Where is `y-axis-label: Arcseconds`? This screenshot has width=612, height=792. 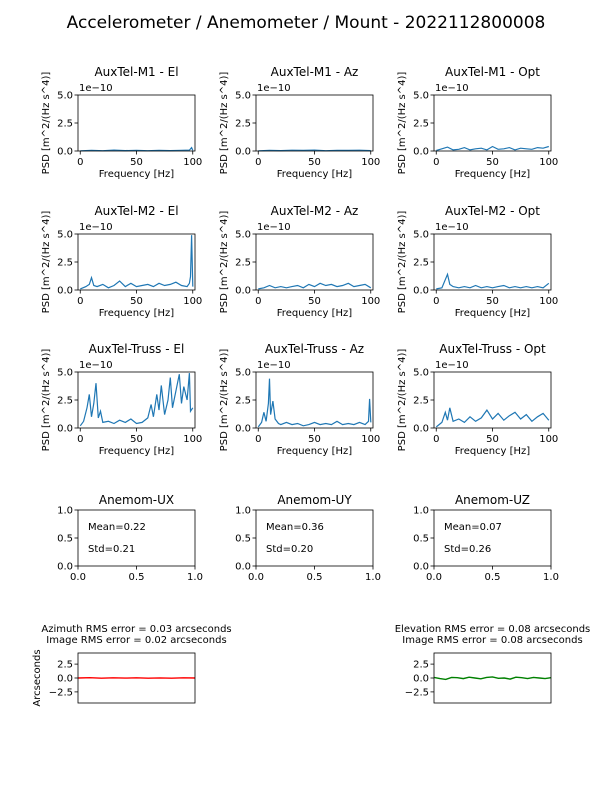 y-axis-label: Arcseconds is located at coordinates (37, 677).